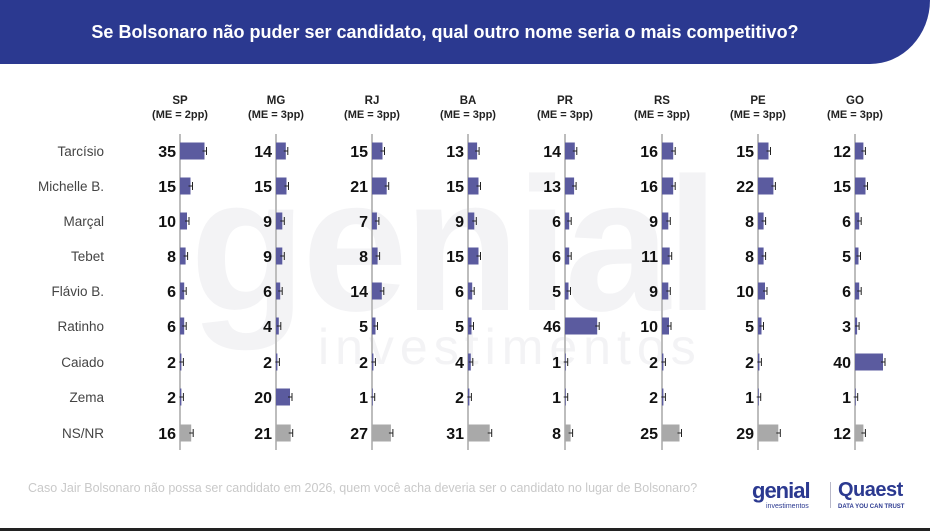 This screenshot has height=531, width=930. I want to click on row-label: Tebet, so click(87, 256).